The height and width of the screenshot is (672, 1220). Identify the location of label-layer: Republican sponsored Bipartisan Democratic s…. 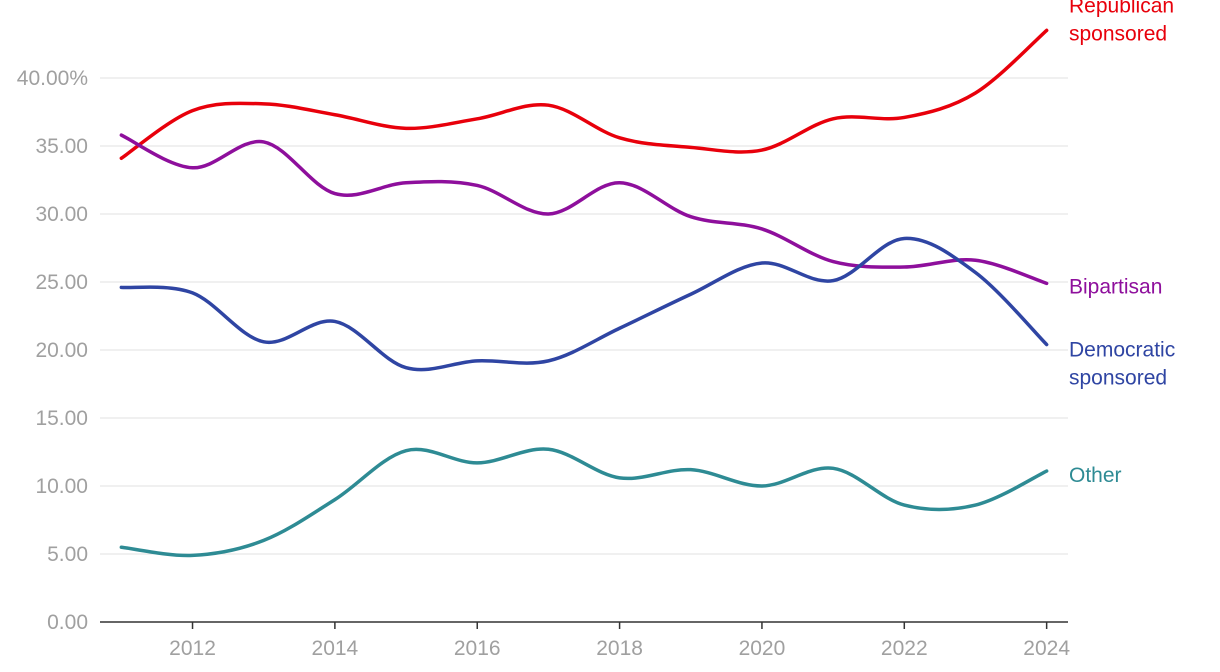
(1122, 243).